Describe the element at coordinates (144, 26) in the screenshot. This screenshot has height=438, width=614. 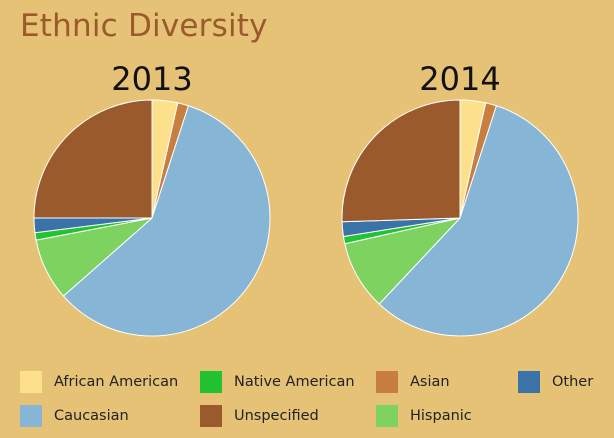
I see `page-title: Ethnic Diversity` at that location.